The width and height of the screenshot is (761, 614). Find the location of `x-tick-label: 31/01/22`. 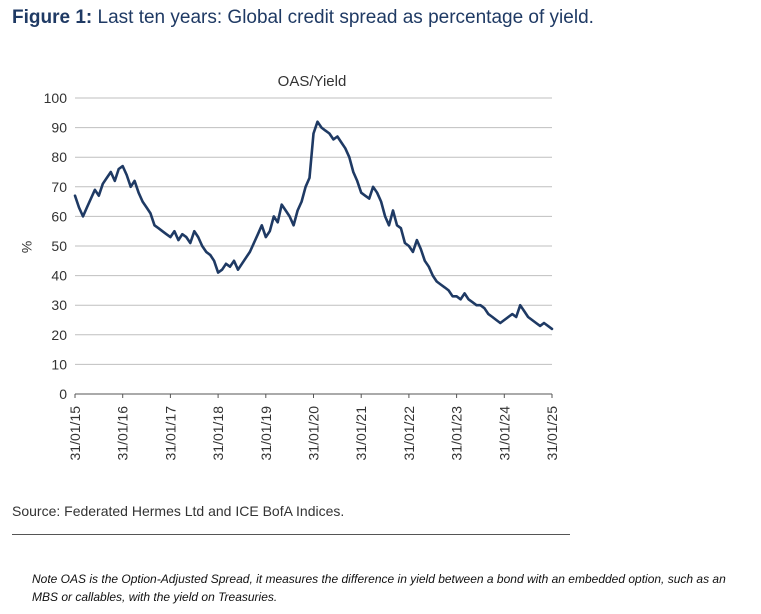

x-tick-label: 31/01/22 is located at coordinates (409, 433).